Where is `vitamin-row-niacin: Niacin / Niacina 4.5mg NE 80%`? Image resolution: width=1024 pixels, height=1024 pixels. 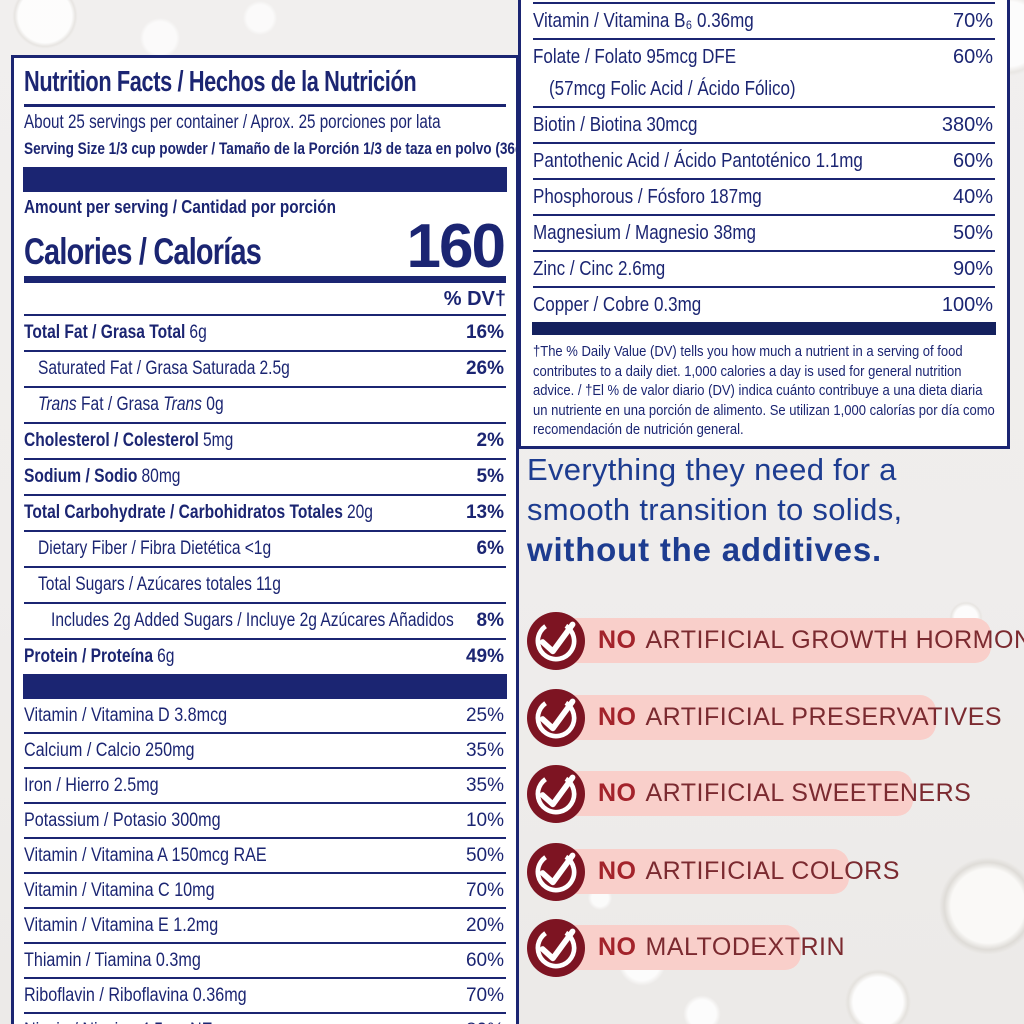
vitamin-row-niacin: Niacin / Niacina 4.5mg NE 80% is located at coordinates (265, 1019).